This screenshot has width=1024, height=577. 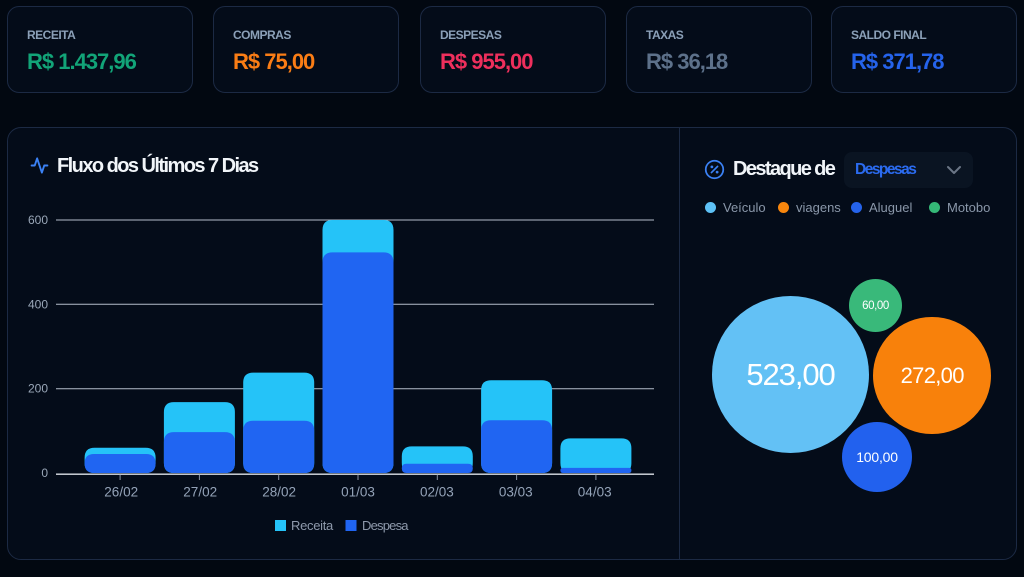 I want to click on svg-text: 02/03, so click(x=437, y=492).